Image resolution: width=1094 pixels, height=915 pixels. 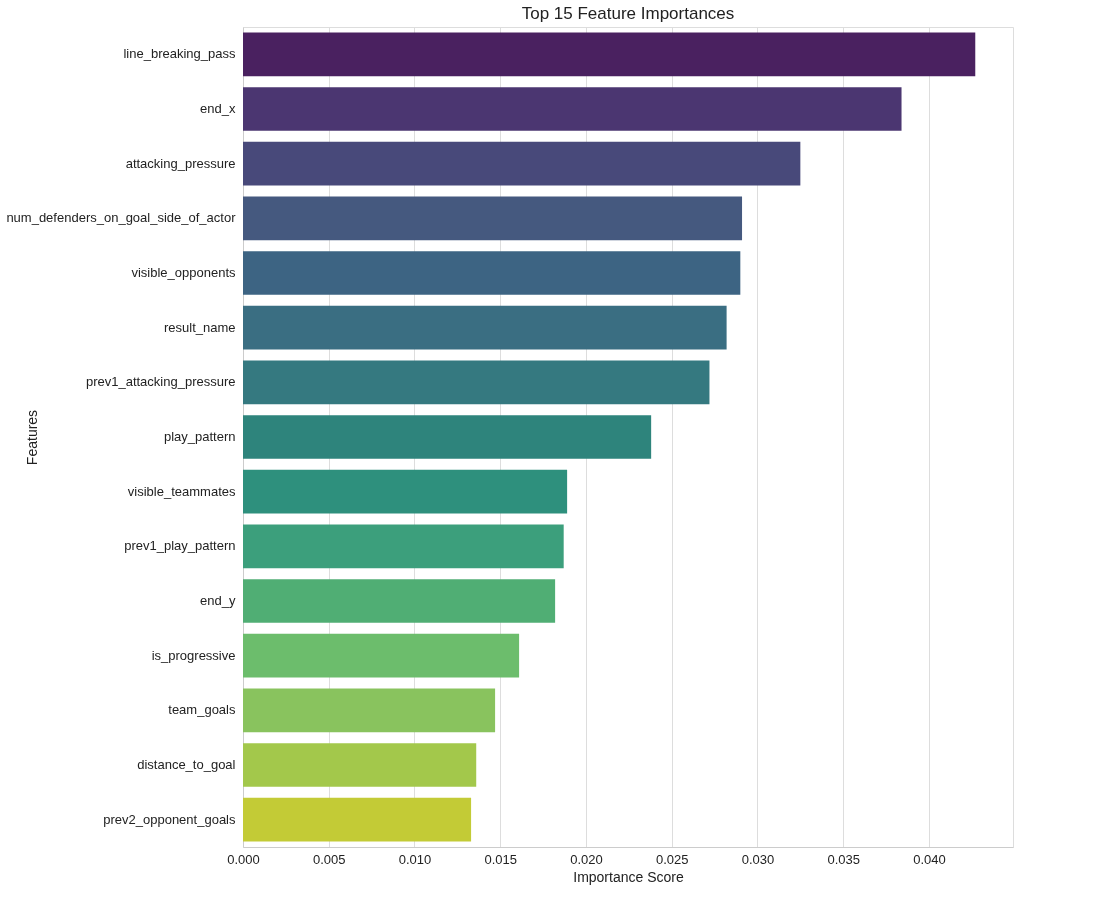 What do you see at coordinates (181, 491) in the screenshot?
I see `y-tick-label: visible_teammates` at bounding box center [181, 491].